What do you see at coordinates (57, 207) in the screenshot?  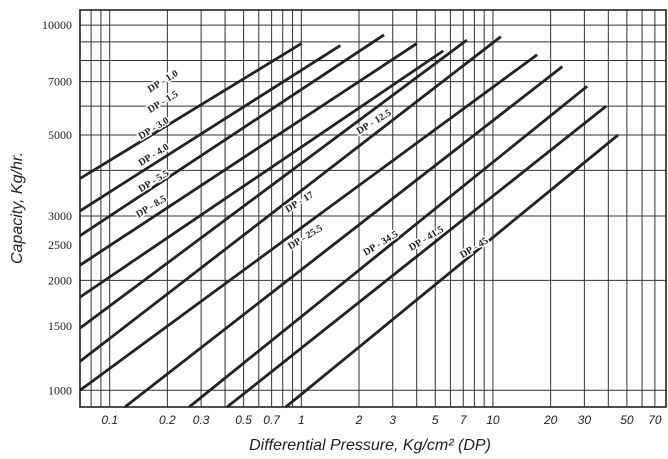 I see `y-axis-ticks: 1000 1500 2000 2500 3000 5000 7000 10000` at bounding box center [57, 207].